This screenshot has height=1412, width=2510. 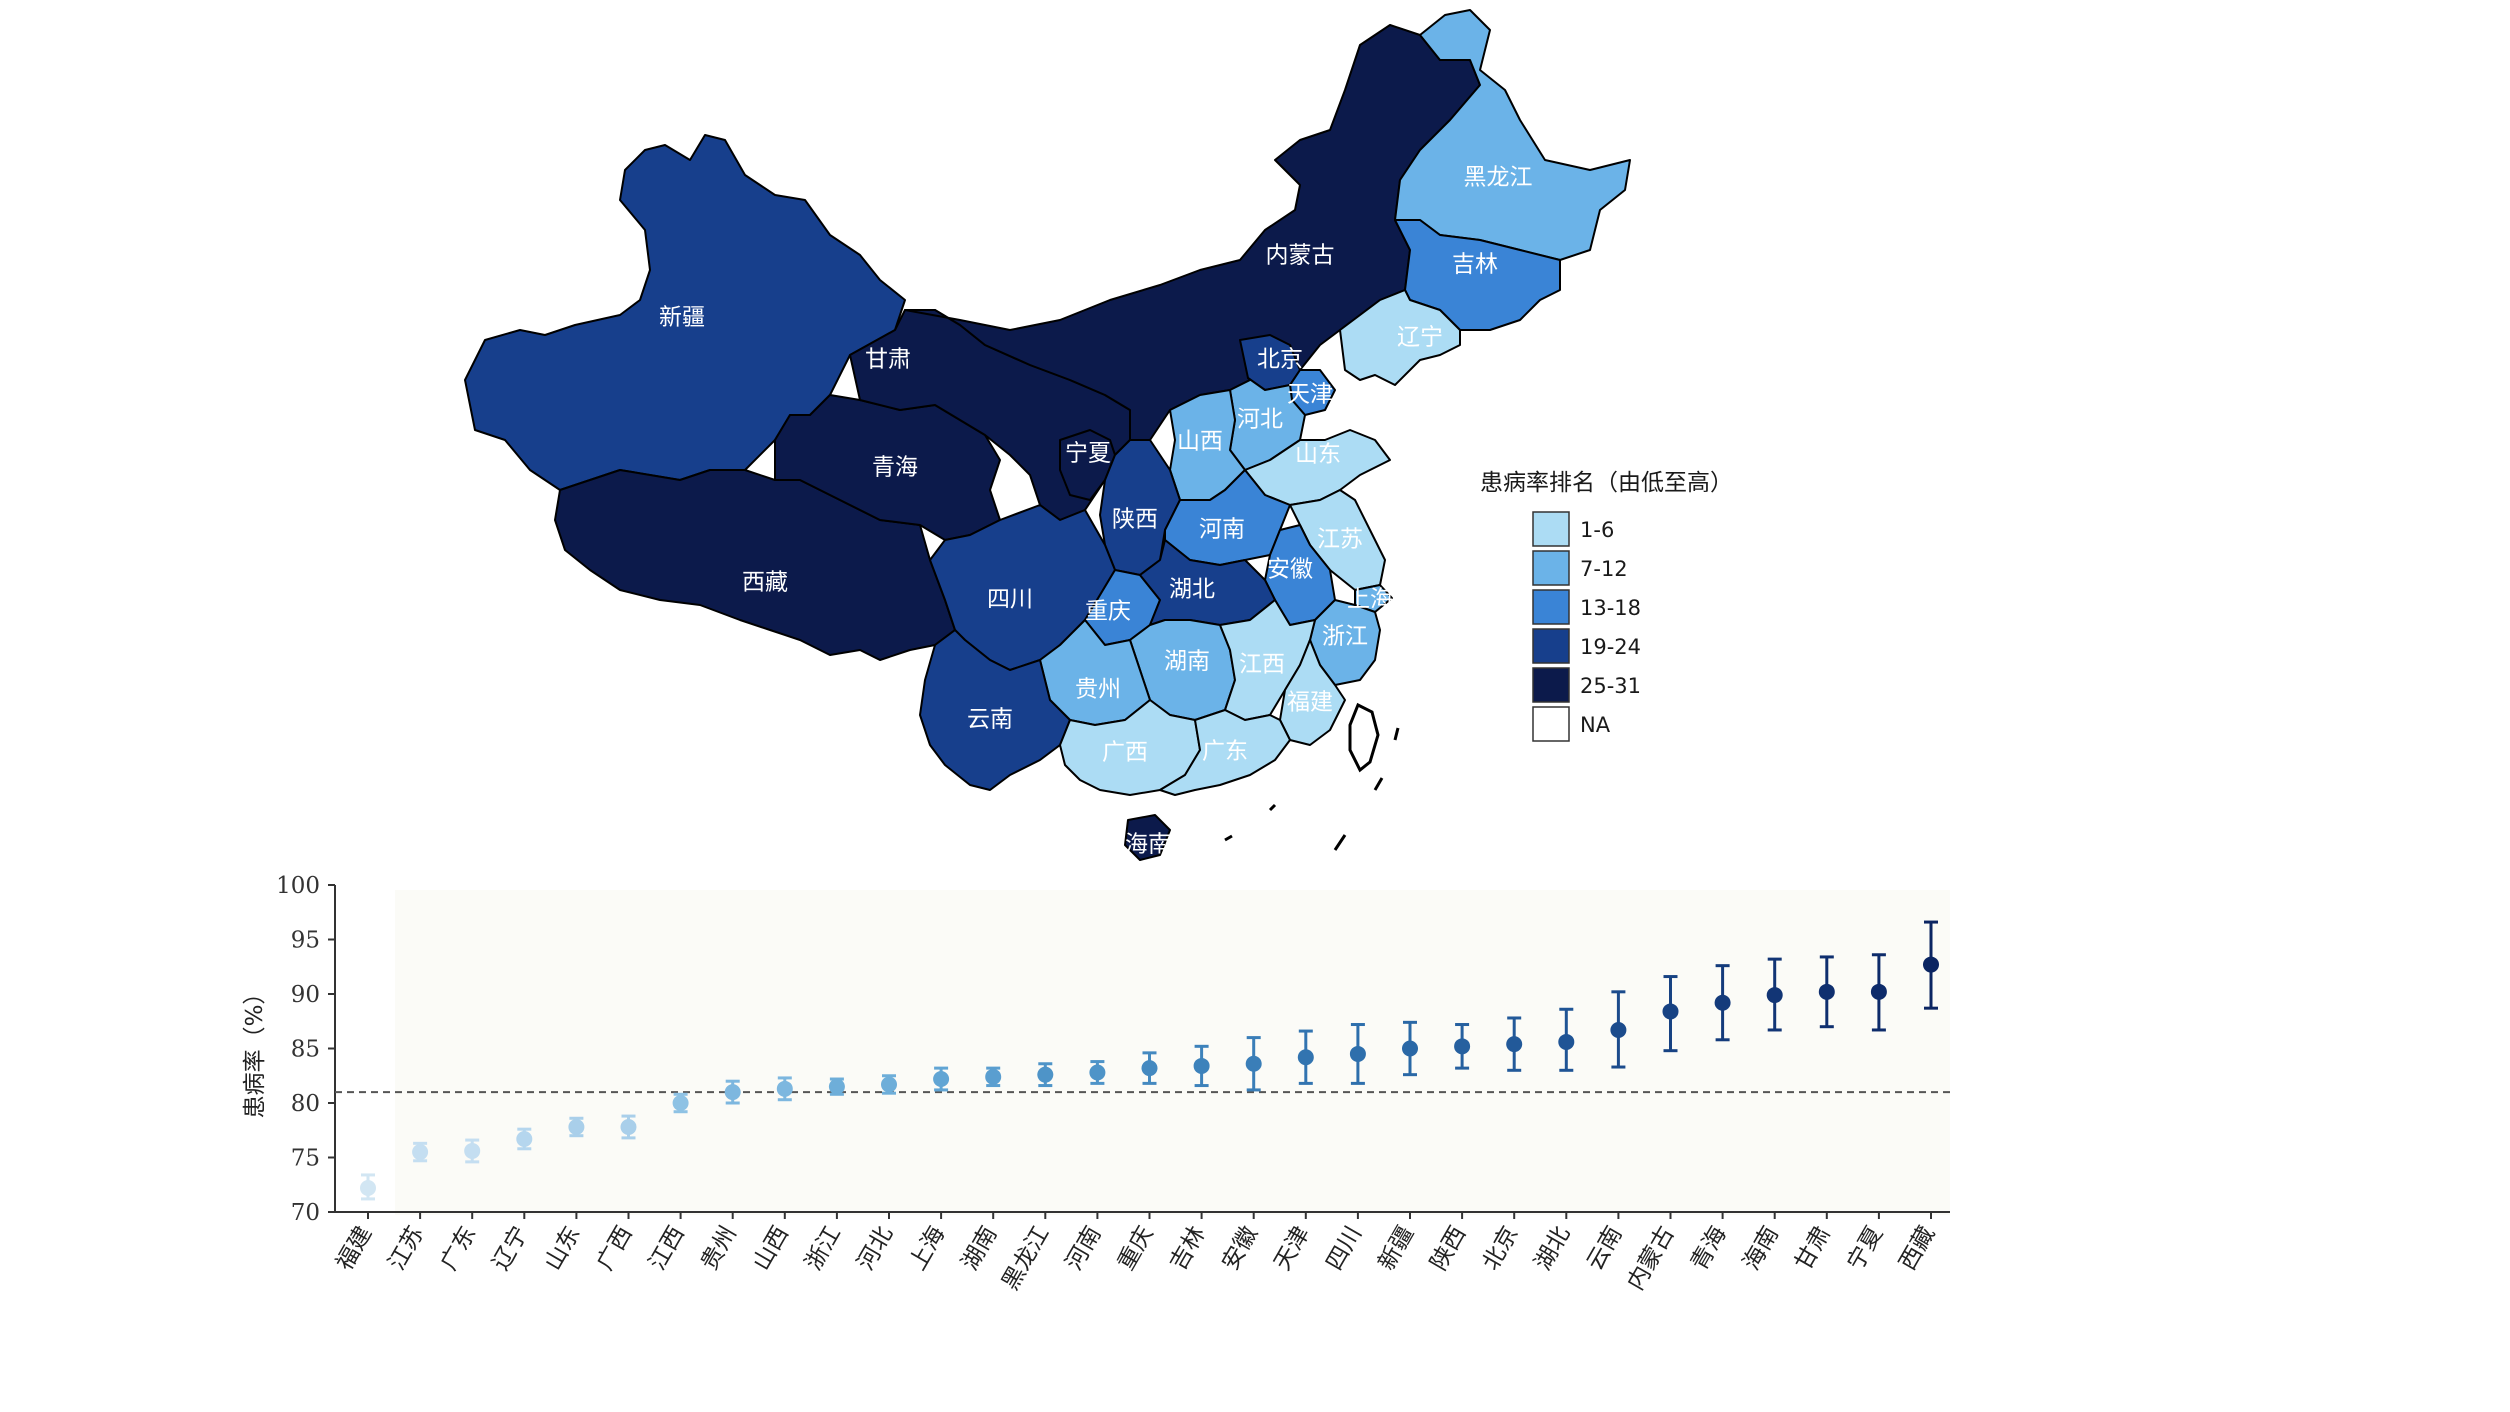 What do you see at coordinates (1290, 570) in the screenshot?
I see `province-label: 安徽` at bounding box center [1290, 570].